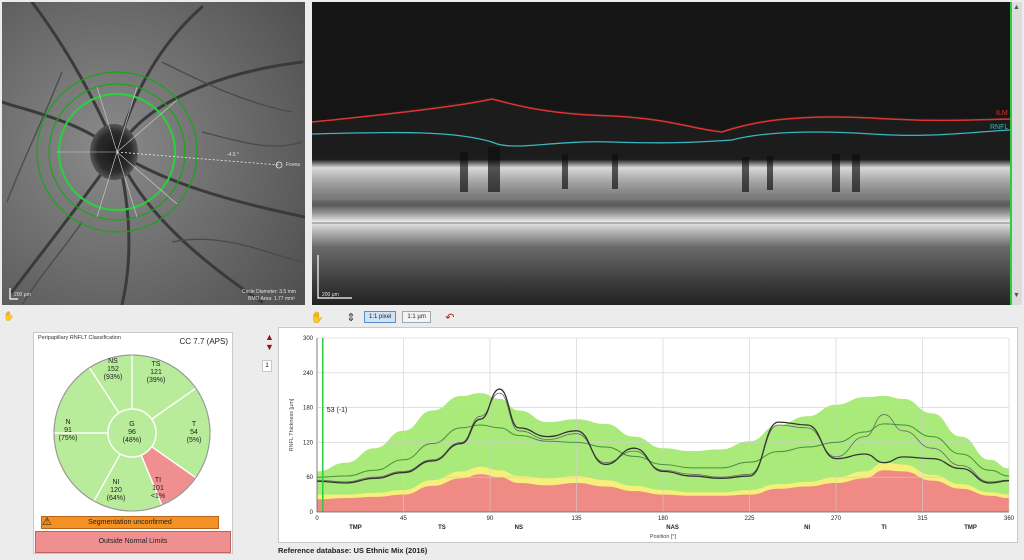 This screenshot has height=560, width=1024. What do you see at coordinates (194, 440) in the screenshot?
I see `sector-t-pct: (5%)` at bounding box center [194, 440].